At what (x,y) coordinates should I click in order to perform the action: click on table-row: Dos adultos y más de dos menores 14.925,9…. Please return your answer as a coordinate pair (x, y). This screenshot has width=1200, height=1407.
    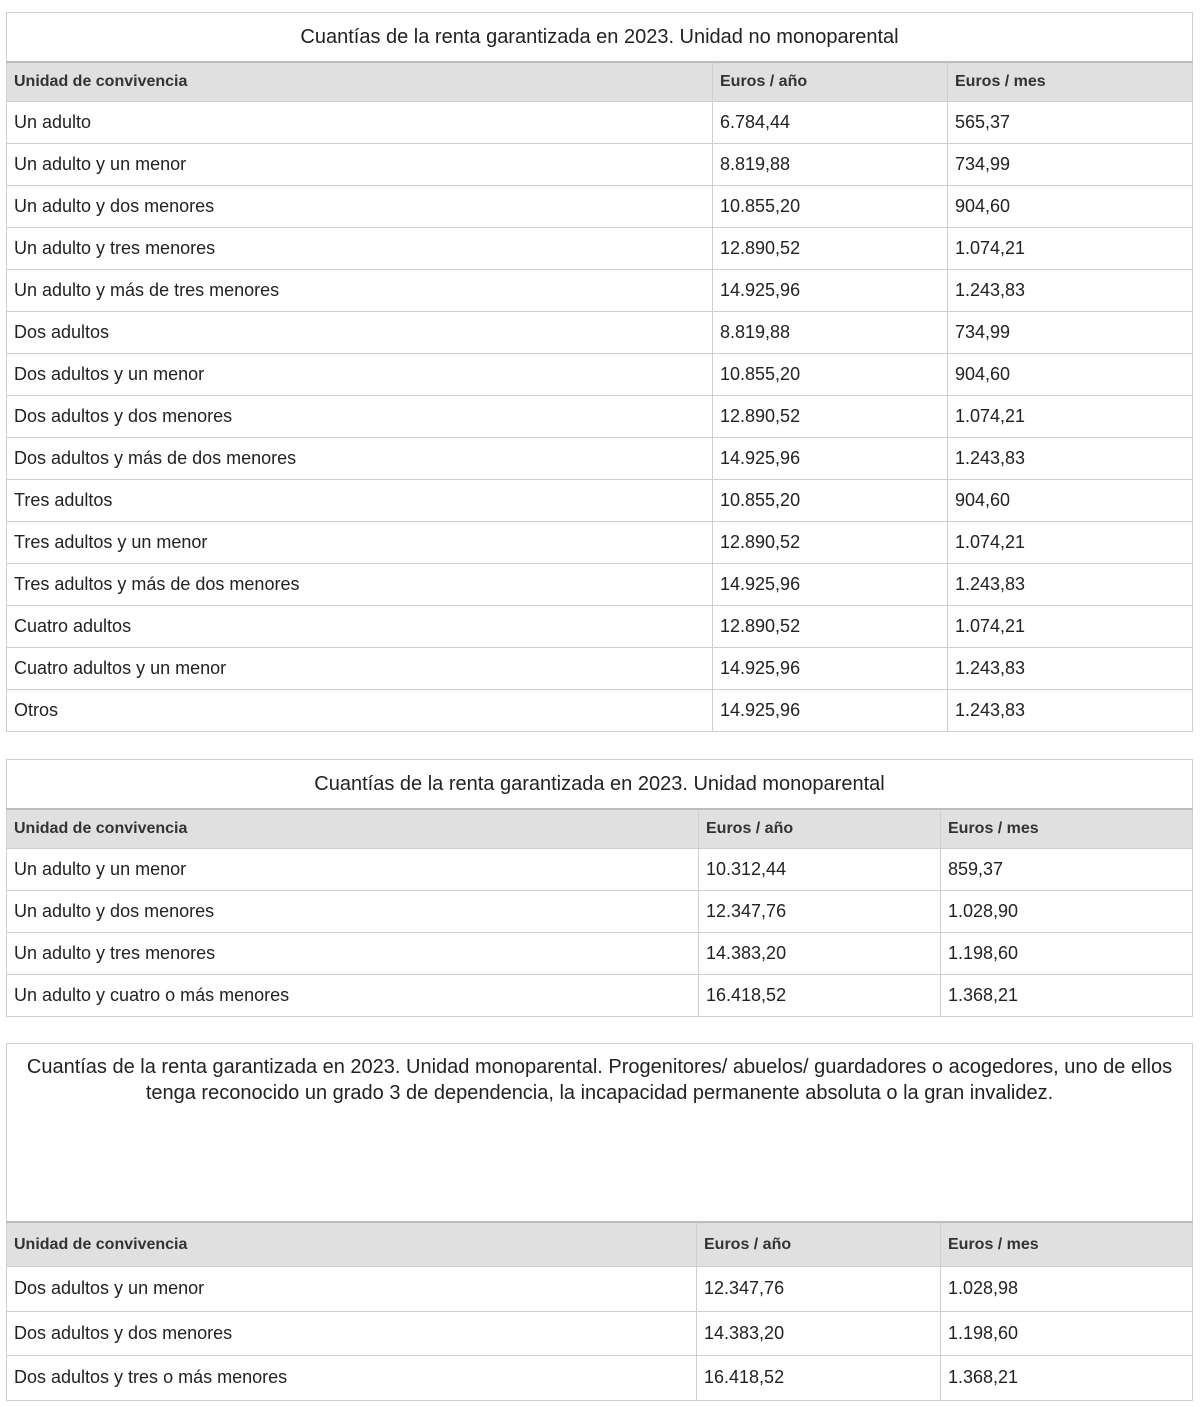
    Looking at the image, I should click on (599, 458).